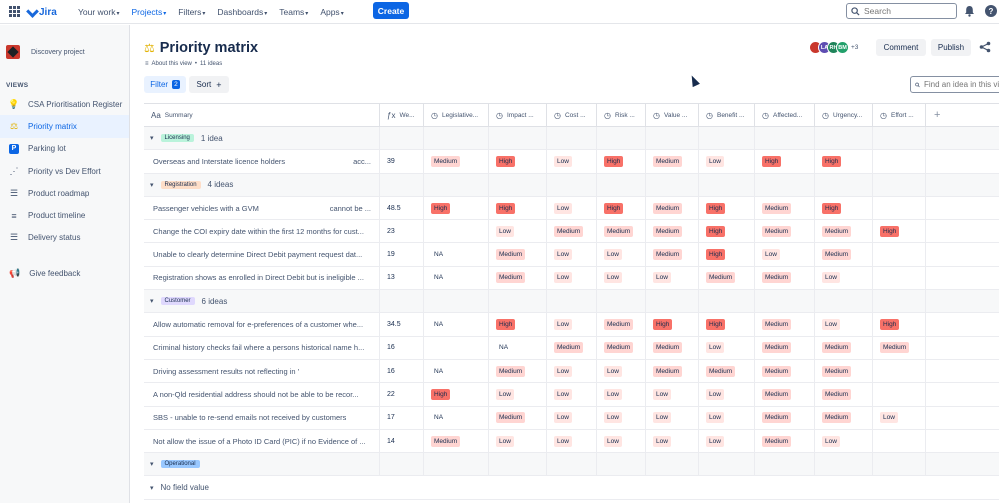 The height and width of the screenshot is (503, 999). I want to click on give-feedback-link: 📢 Give feedback, so click(44, 273).